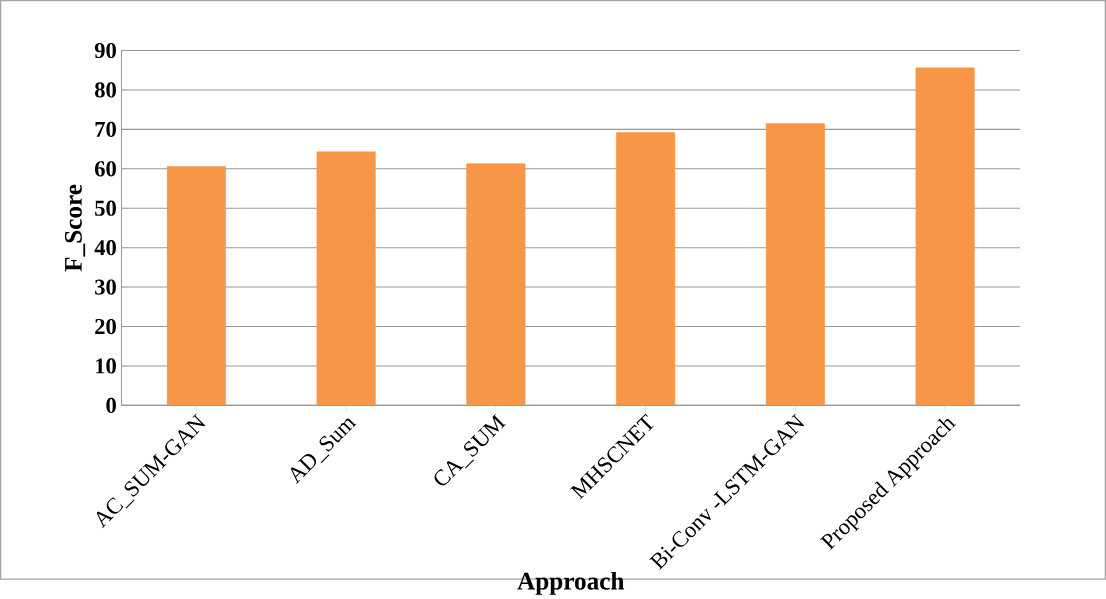  Describe the element at coordinates (105, 129) in the screenshot. I see `y-tick-label: 70` at that location.